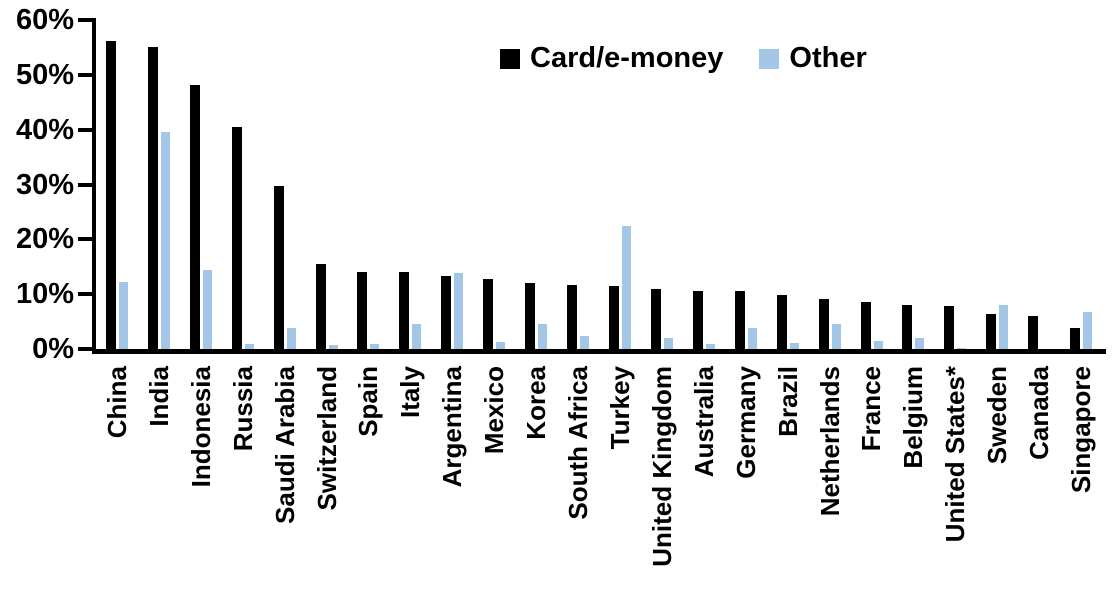  What do you see at coordinates (913, 417) in the screenshot?
I see `x-label-belgium: Belgium` at bounding box center [913, 417].